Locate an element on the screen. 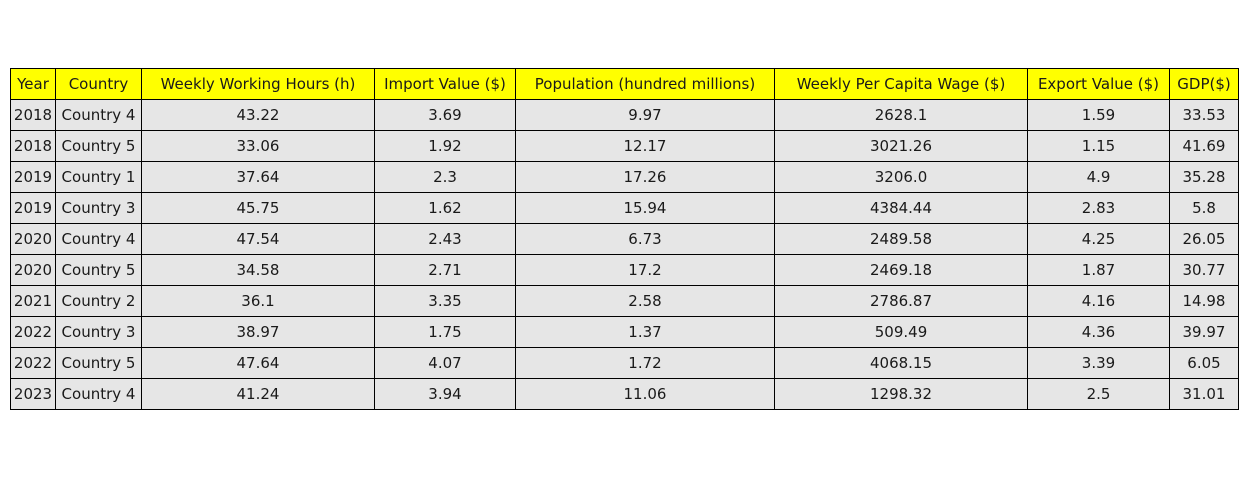  table-cell: 17.2 is located at coordinates (645, 270).